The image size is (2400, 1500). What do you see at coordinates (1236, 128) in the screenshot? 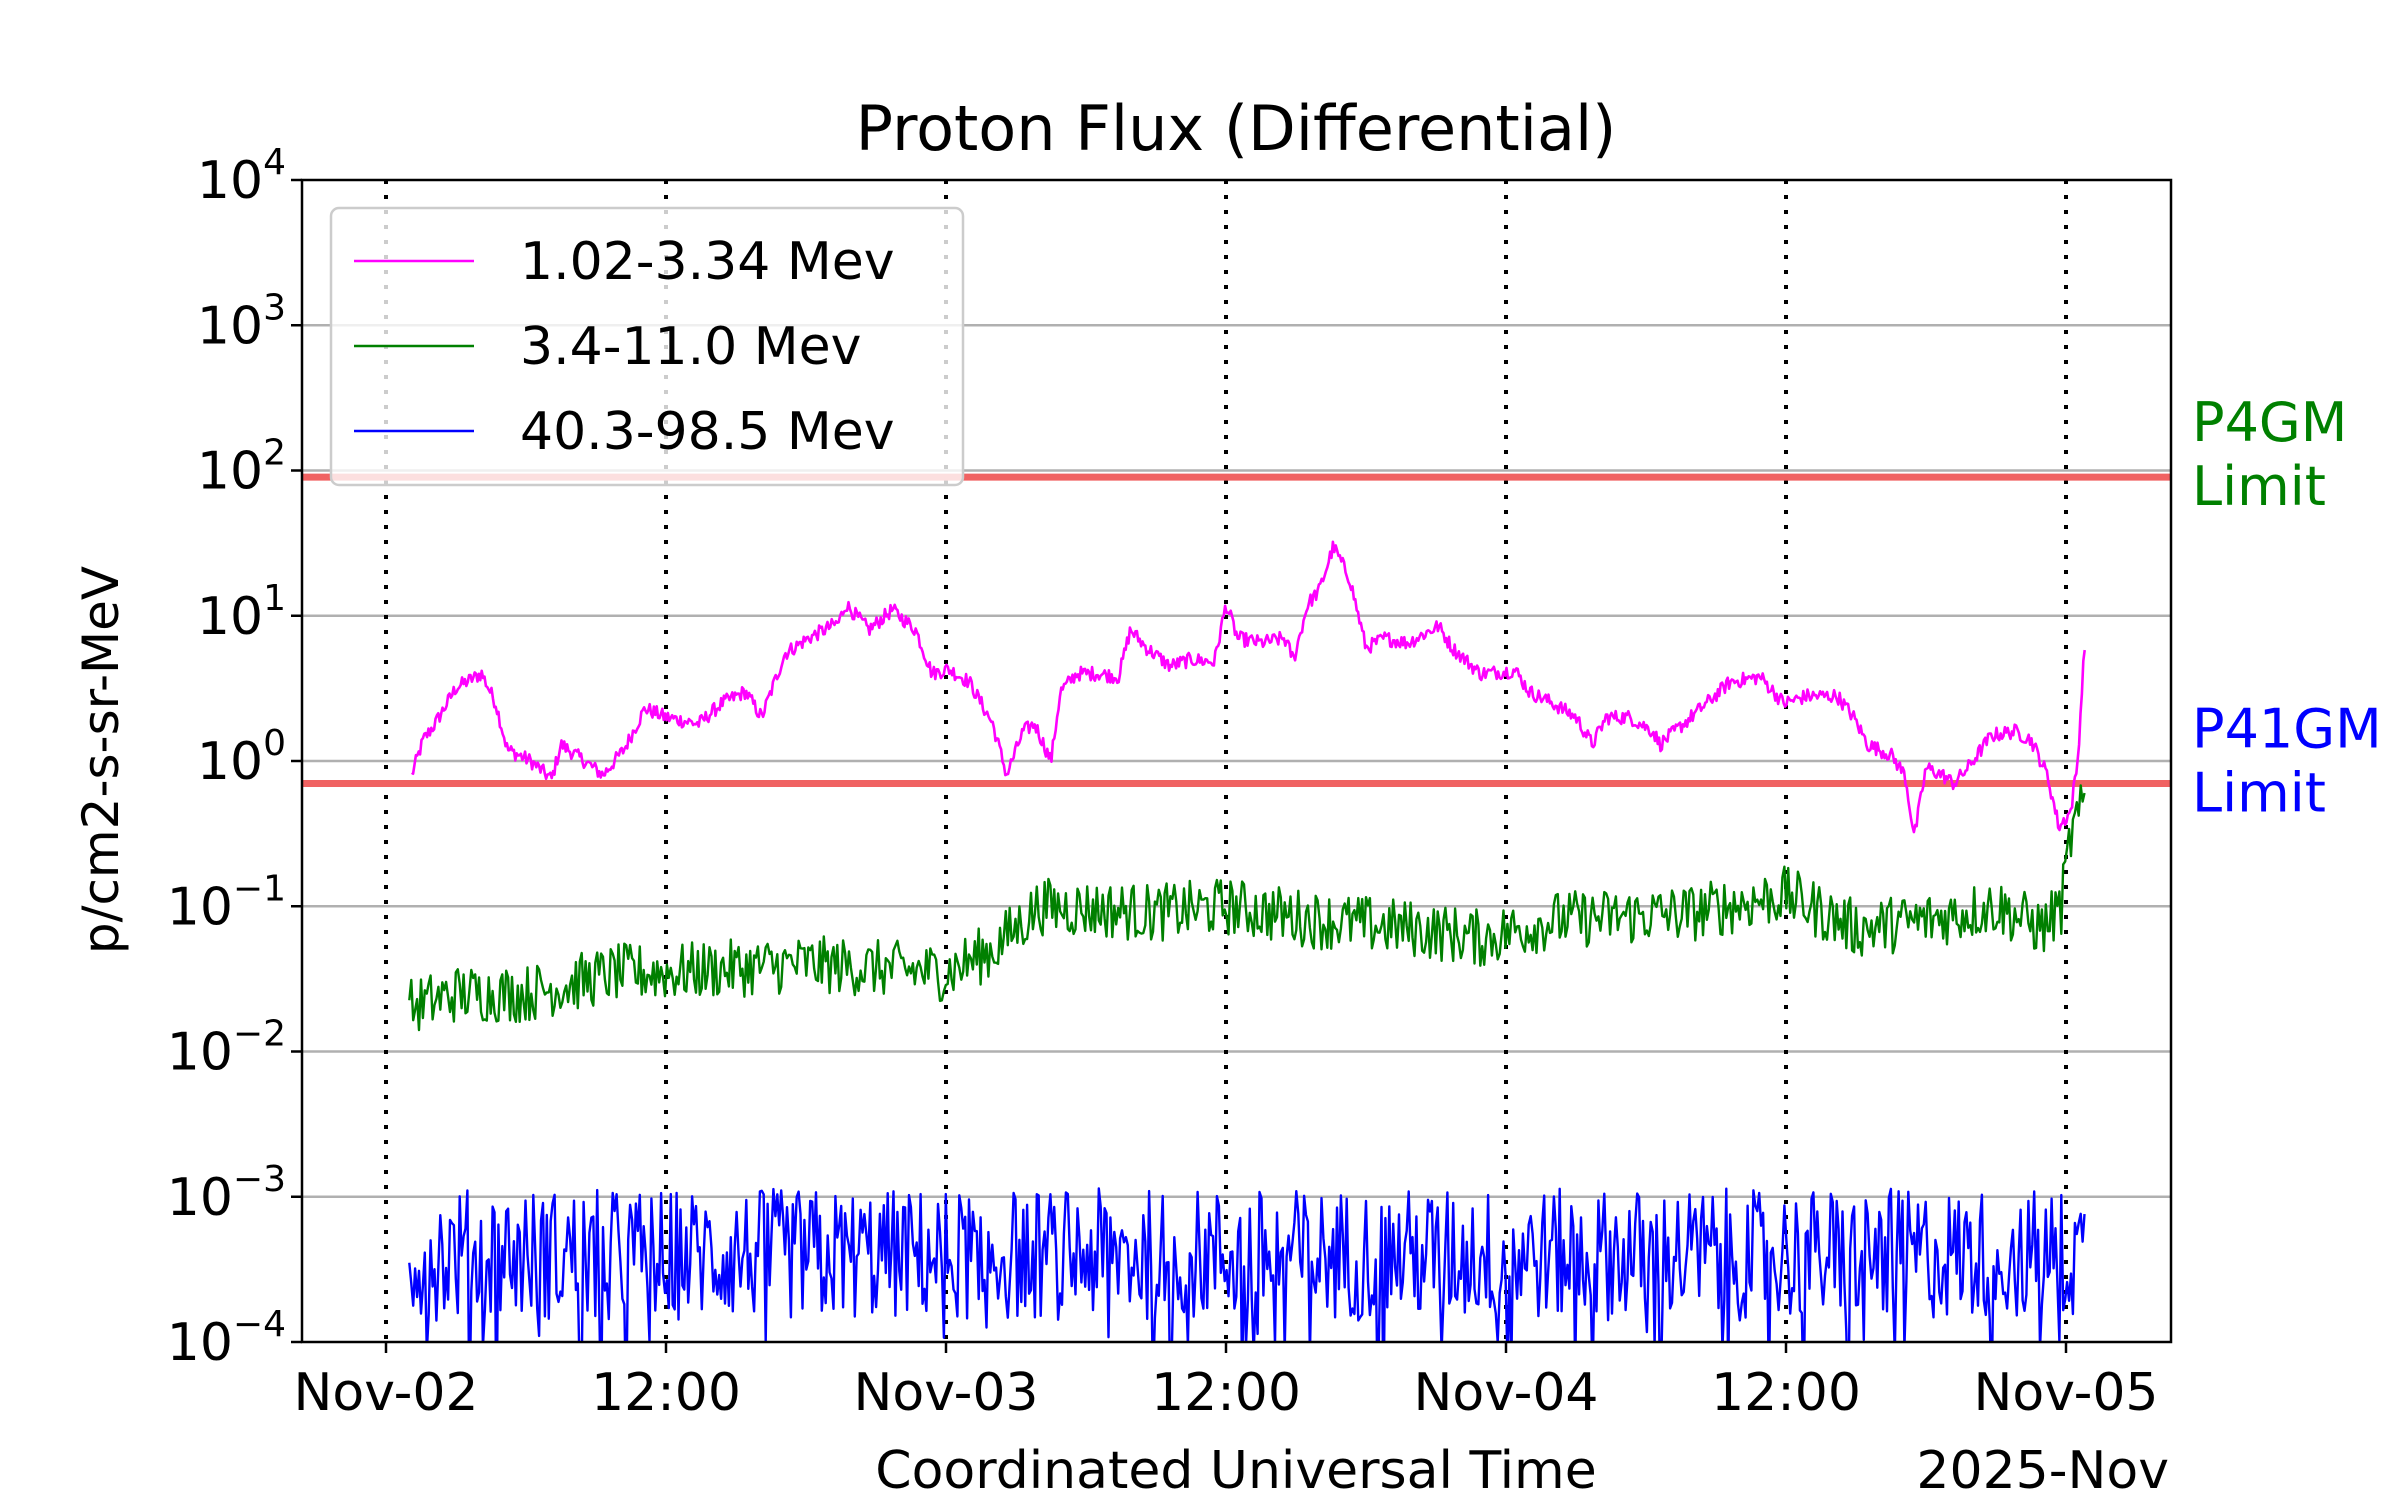
I see `chart-title: Proton Flux (Differential)` at bounding box center [1236, 128].